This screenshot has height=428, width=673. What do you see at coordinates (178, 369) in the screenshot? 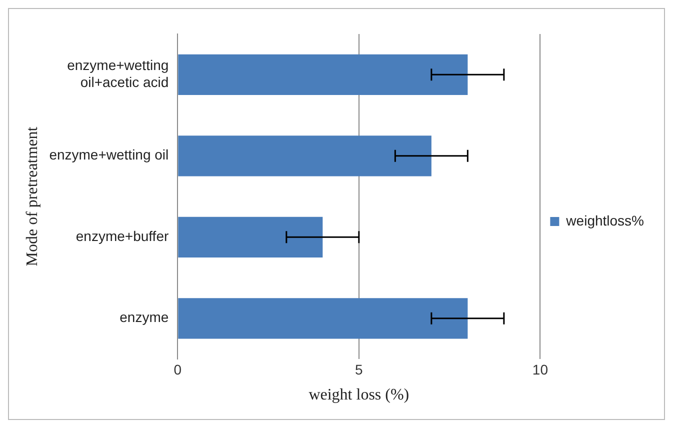
I see `x-tick-label: 0` at bounding box center [178, 369].